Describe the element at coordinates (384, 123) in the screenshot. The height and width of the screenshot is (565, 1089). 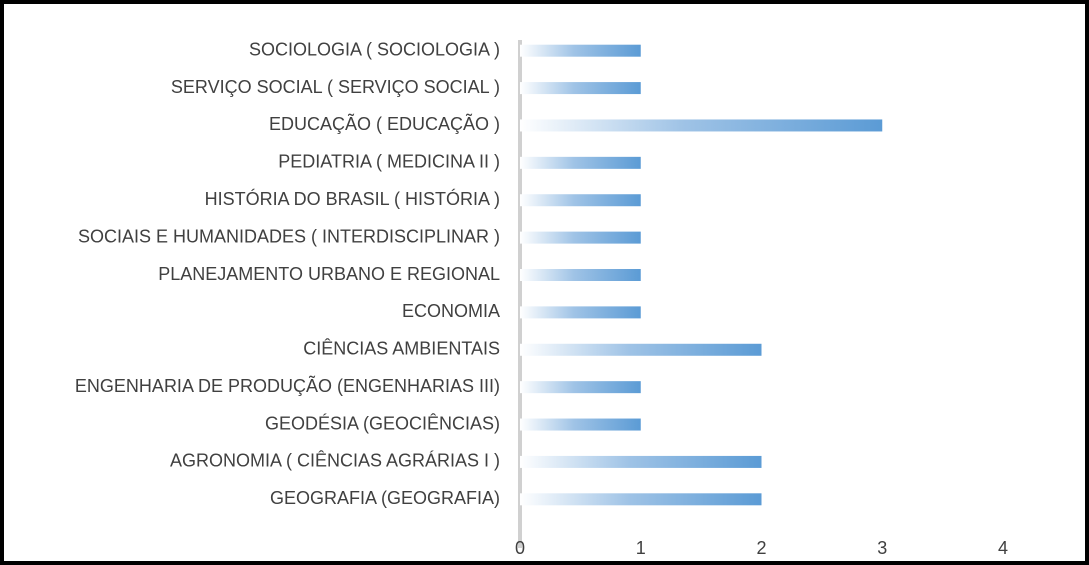
I see `y-tick-label: EDUCAÇÃO ( EDUCAÇÃO )` at that location.